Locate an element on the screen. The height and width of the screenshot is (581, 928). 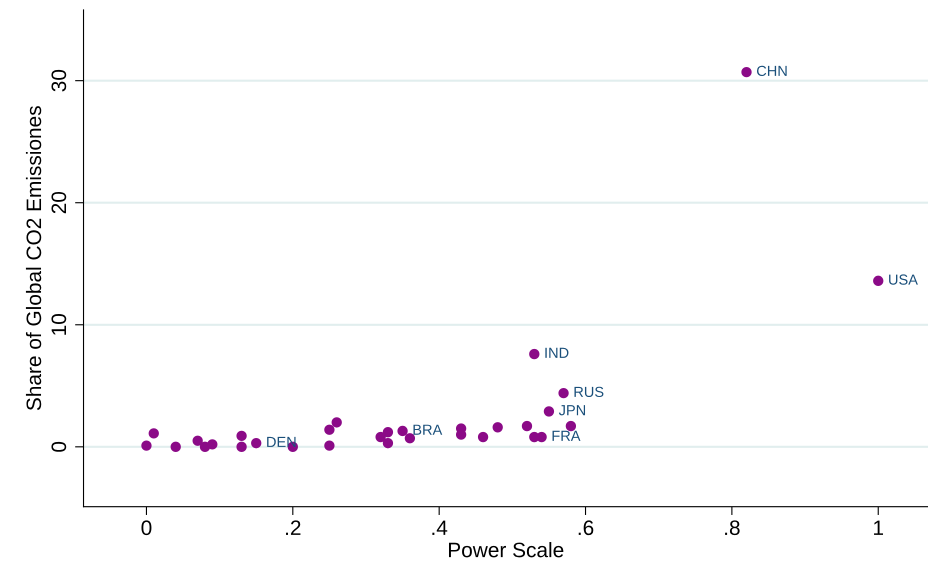
x-tick-label: .4 is located at coordinates (440, 527).